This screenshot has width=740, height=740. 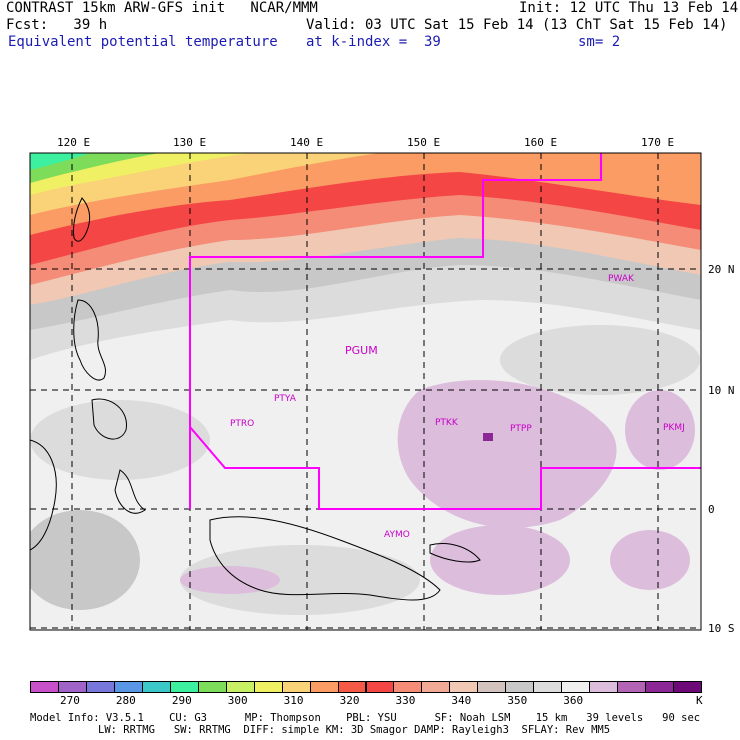 What do you see at coordinates (307, 142) in the screenshot?
I see `lon-label-140e: 140 E` at bounding box center [307, 142].